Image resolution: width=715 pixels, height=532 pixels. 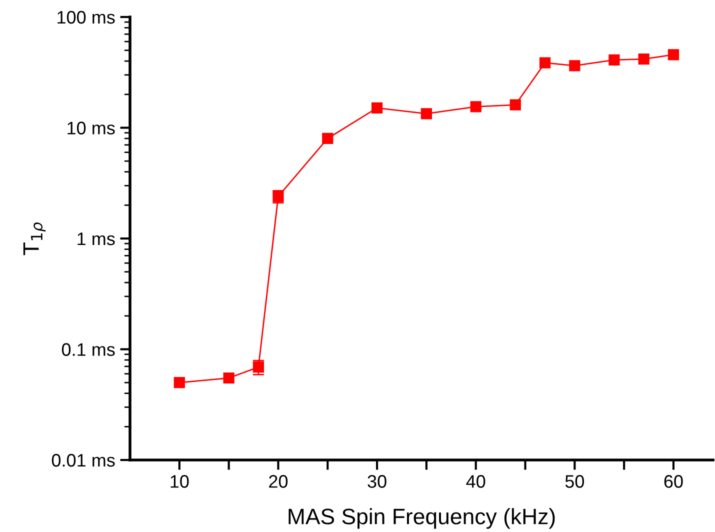 I want to click on x-tick-label: 30, so click(x=377, y=481).